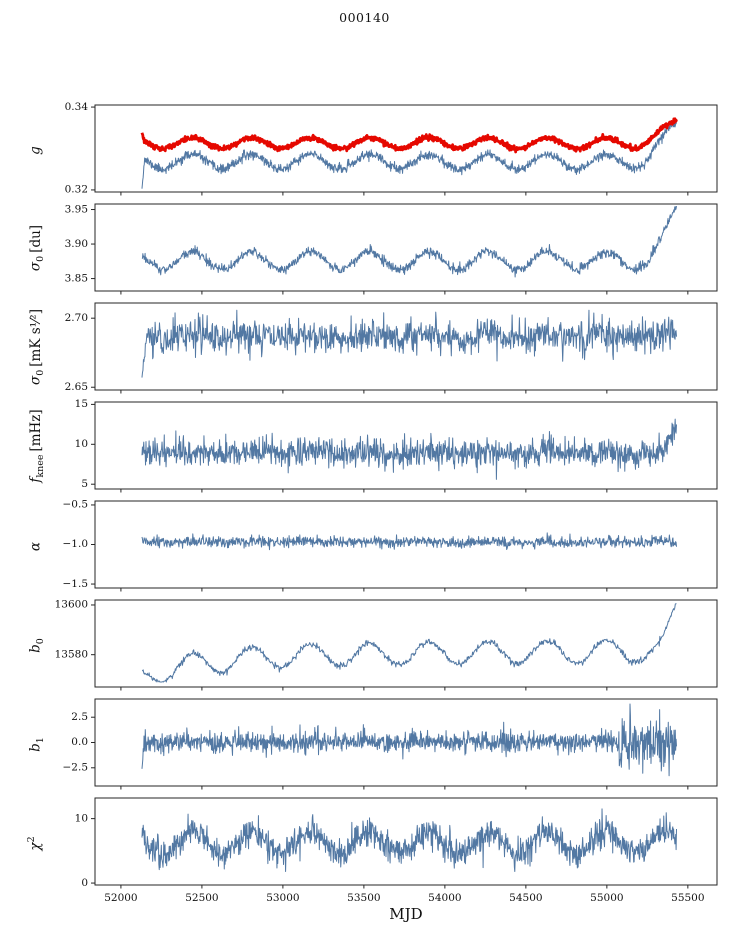  I want to click on figure-title: 000140, so click(364, 17).